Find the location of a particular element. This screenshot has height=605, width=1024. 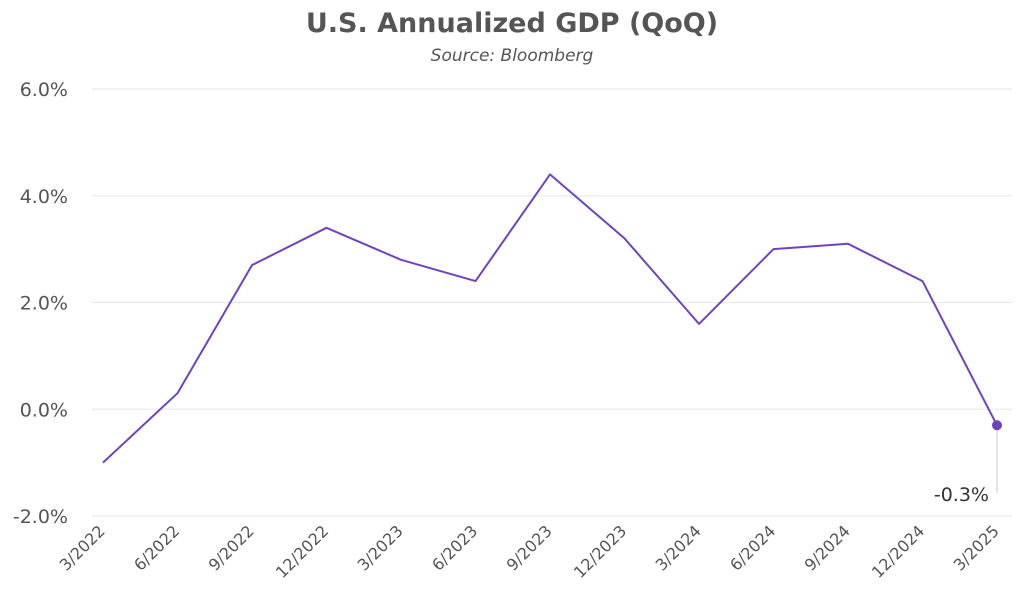

x-tick-label: 3/2023 is located at coordinates (380, 547).